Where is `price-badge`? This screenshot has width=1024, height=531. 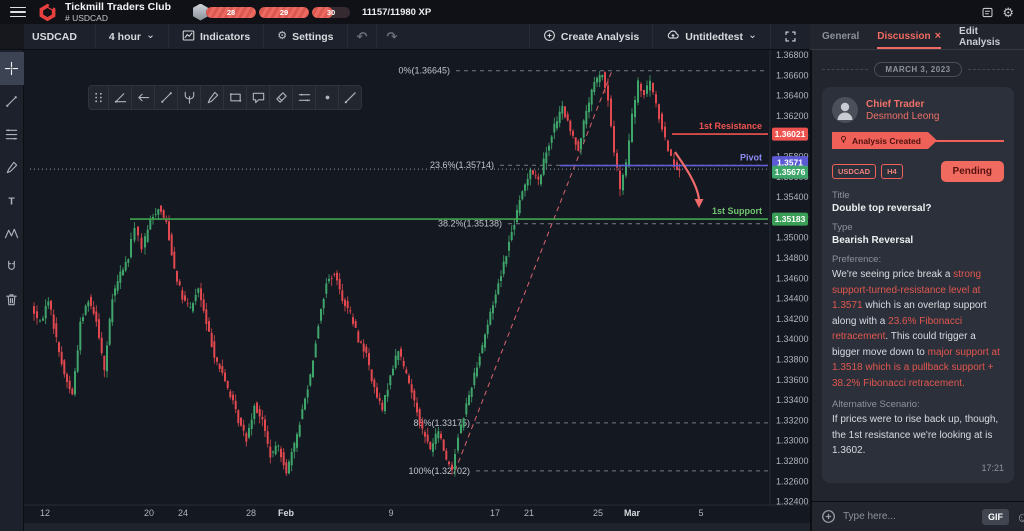
price-badge is located at coordinates (790, 172).